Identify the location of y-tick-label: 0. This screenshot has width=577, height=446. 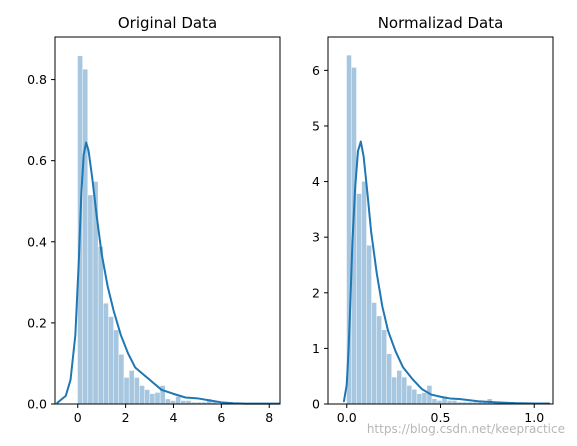
(316, 404).